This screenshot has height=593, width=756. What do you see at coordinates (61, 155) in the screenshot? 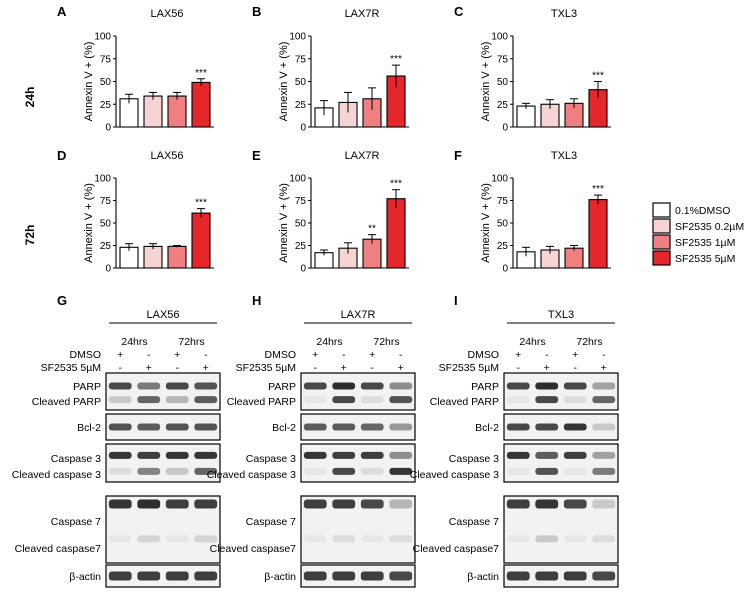
I see `panel-letter: D` at bounding box center [61, 155].